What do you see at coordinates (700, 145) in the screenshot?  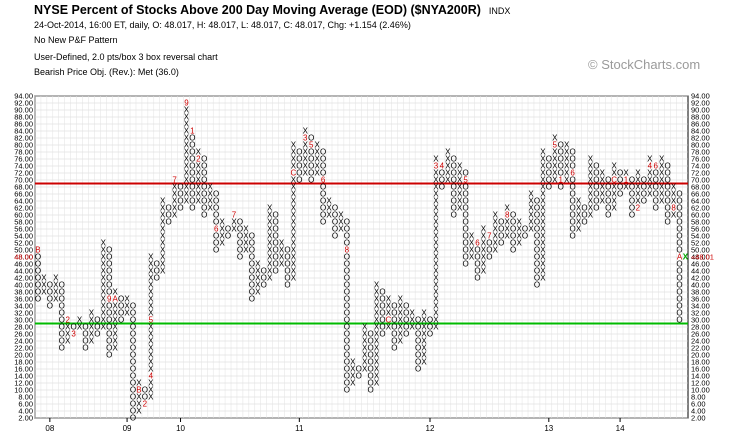 I see `y-tick-label-right: 80.00` at bounding box center [700, 145].